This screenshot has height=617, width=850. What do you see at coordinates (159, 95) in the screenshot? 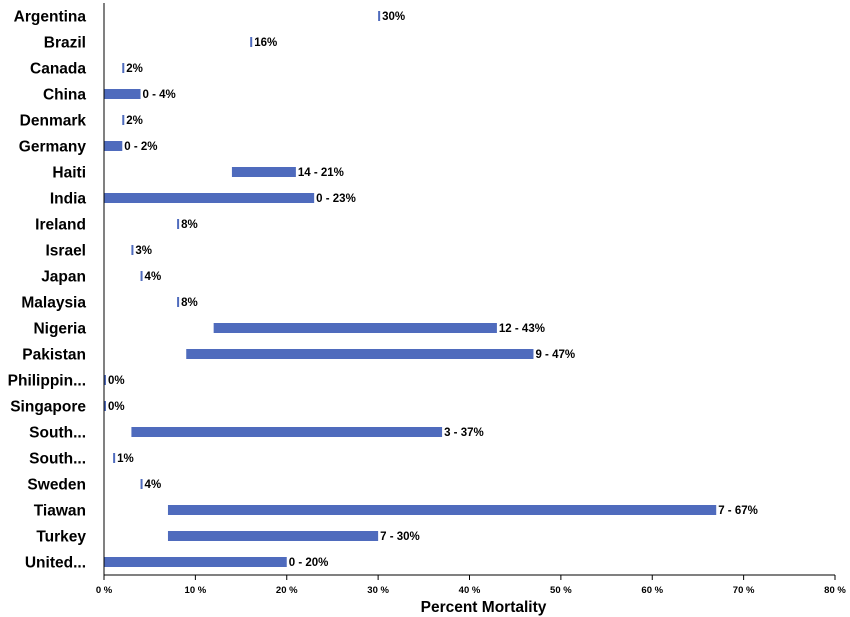
I see `data-label: 0 - 4%` at bounding box center [159, 95].